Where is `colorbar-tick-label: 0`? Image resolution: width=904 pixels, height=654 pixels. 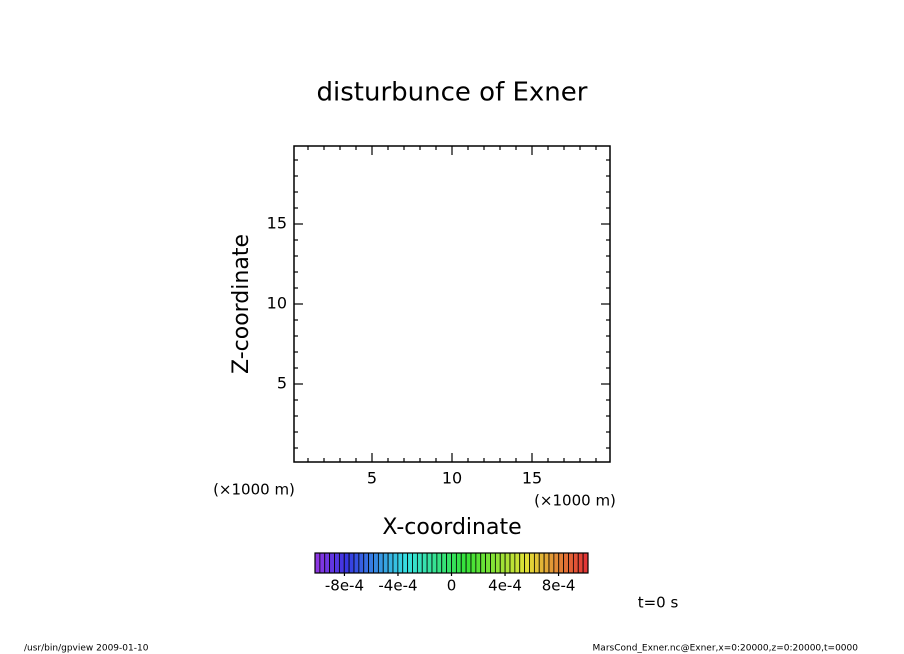 colorbar-tick-label: 0 is located at coordinates (452, 586).